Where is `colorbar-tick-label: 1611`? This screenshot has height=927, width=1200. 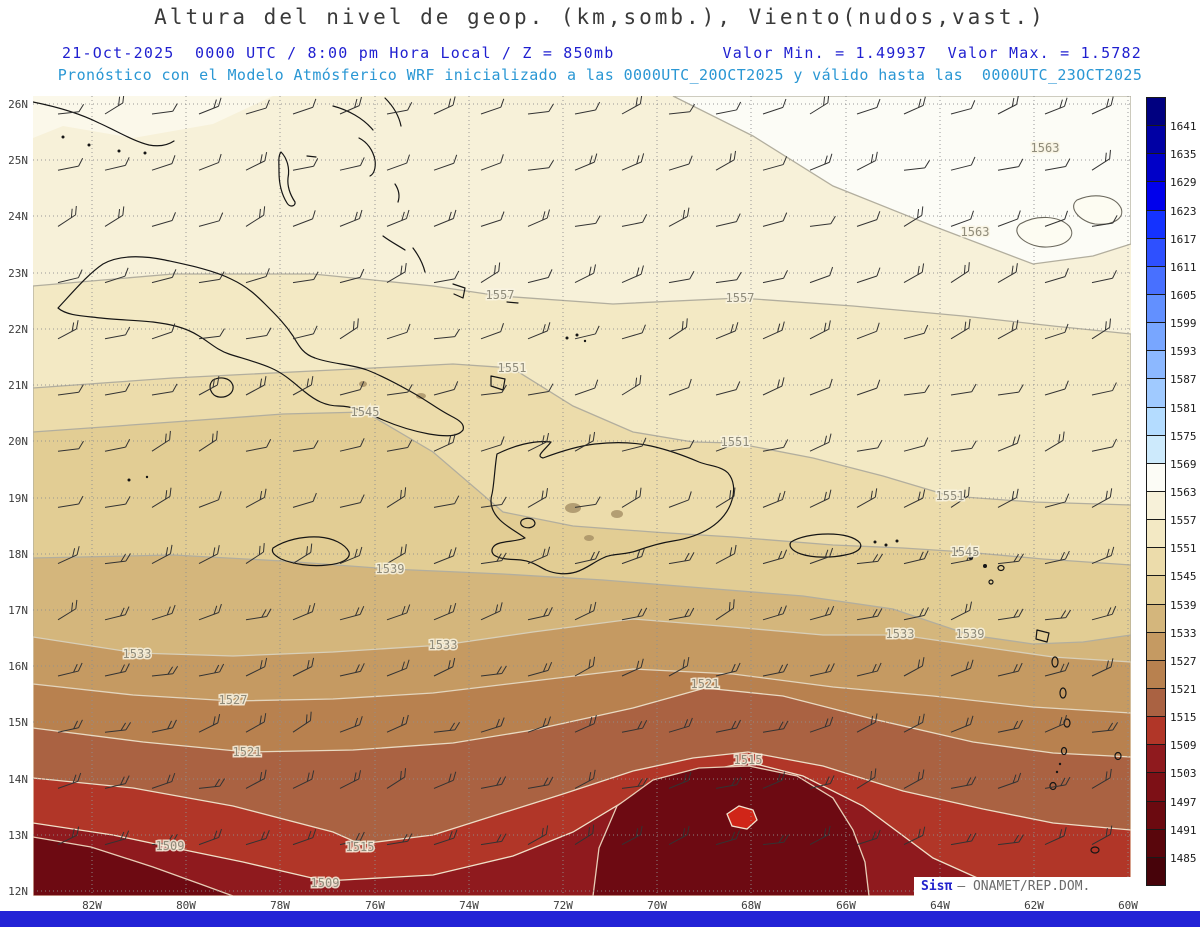 colorbar-tick-label: 1611 is located at coordinates (1183, 267).